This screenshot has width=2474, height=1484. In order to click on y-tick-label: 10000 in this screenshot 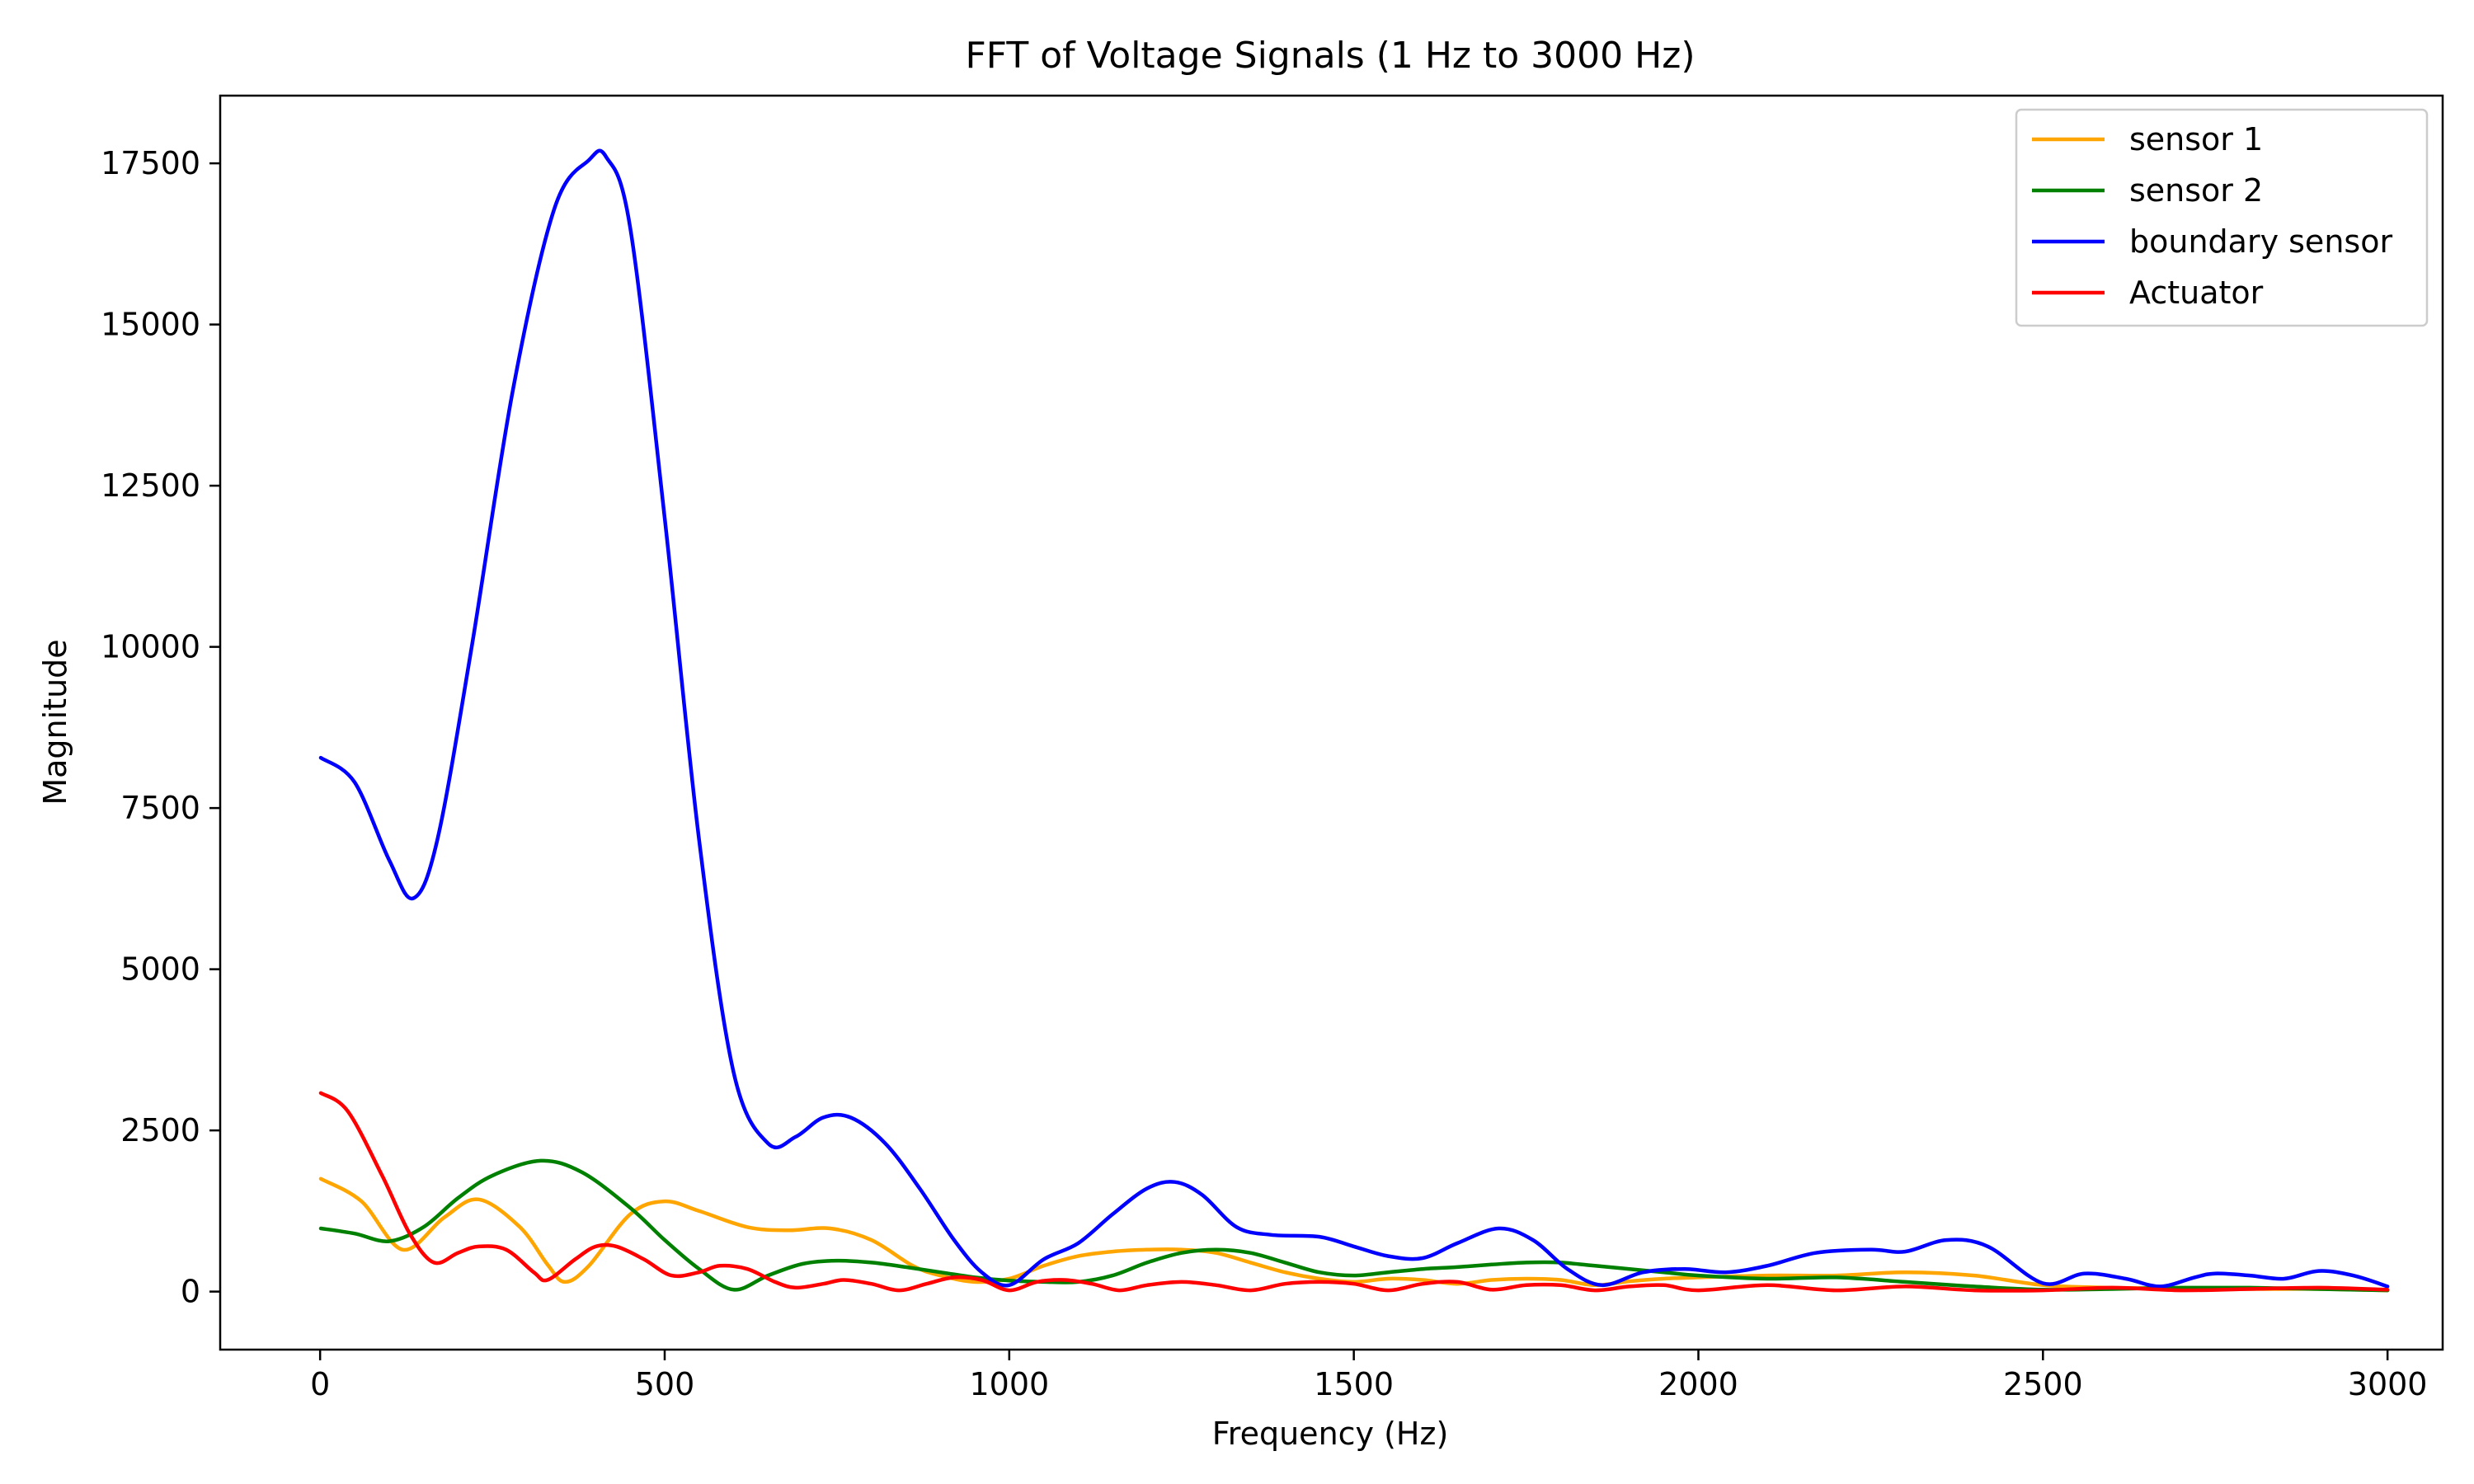, I will do `click(150, 647)`.